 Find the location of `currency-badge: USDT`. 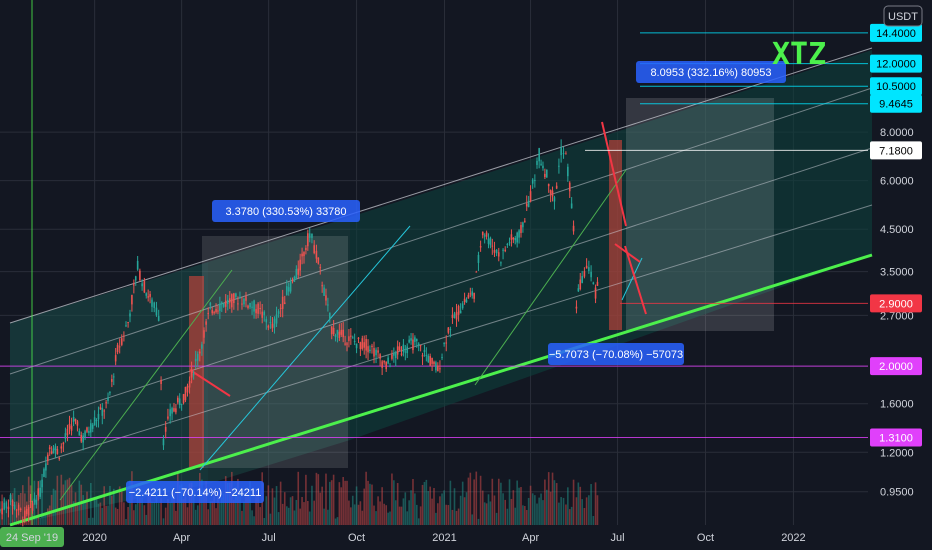

currency-badge: USDT is located at coordinates (903, 16).